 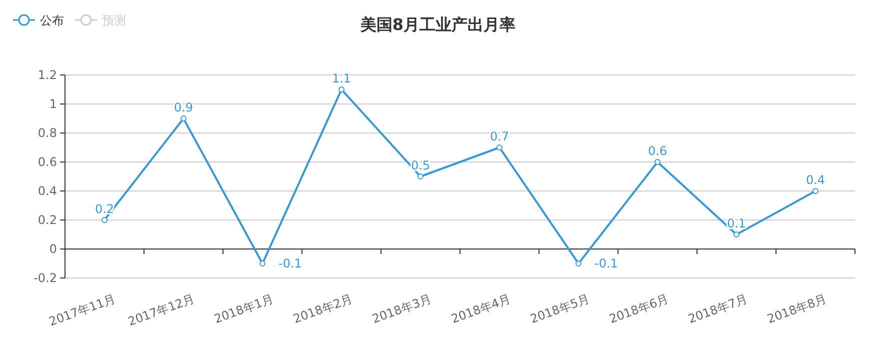 I want to click on data-label: 0.9, so click(x=184, y=107).